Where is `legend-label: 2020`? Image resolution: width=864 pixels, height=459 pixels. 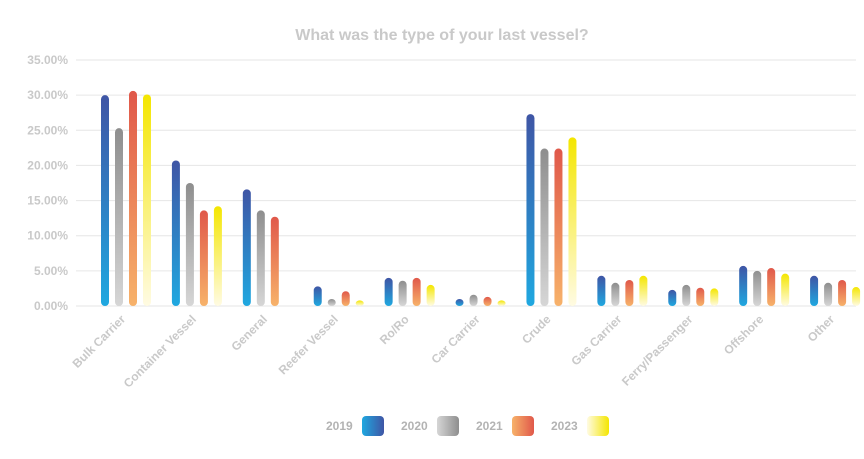
legend-label: 2020 is located at coordinates (414, 426).